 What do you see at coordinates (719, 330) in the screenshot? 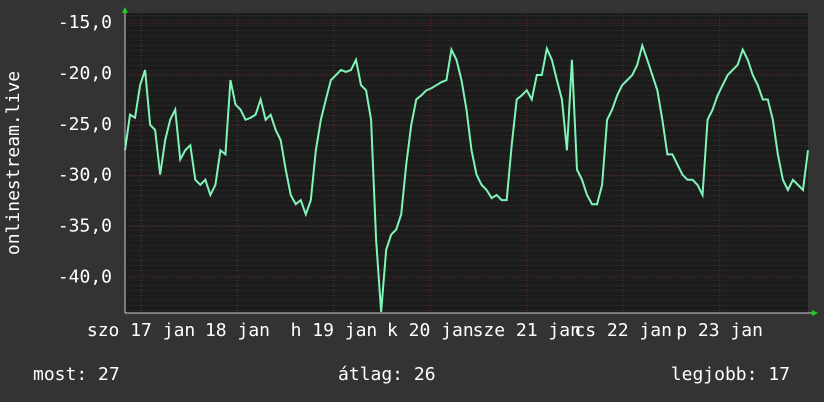
I see `x-tick-label: p 23 jan` at bounding box center [719, 330].